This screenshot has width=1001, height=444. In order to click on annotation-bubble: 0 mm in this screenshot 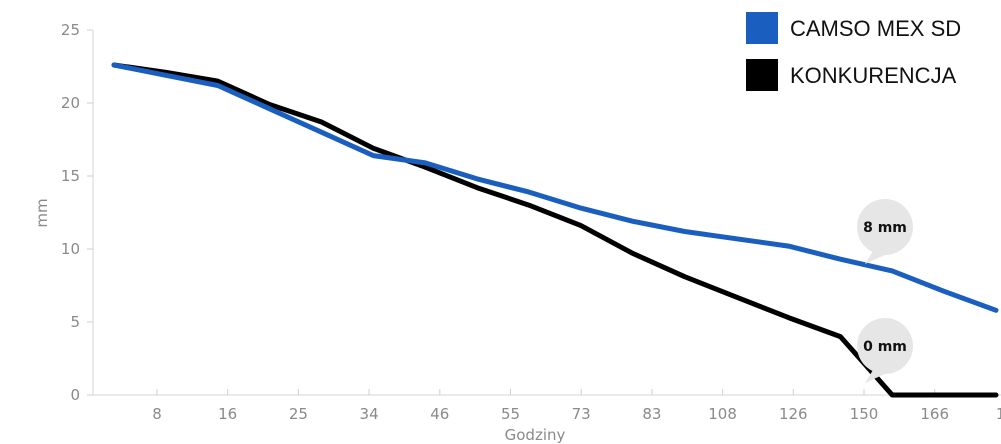, I will do `click(885, 350)`.